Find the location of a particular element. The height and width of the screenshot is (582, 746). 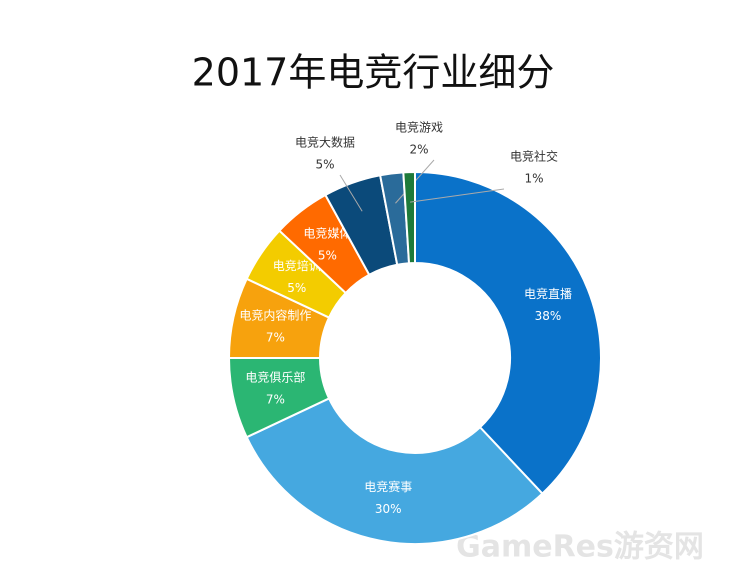

segment-value-label: 38% is located at coordinates (548, 316).